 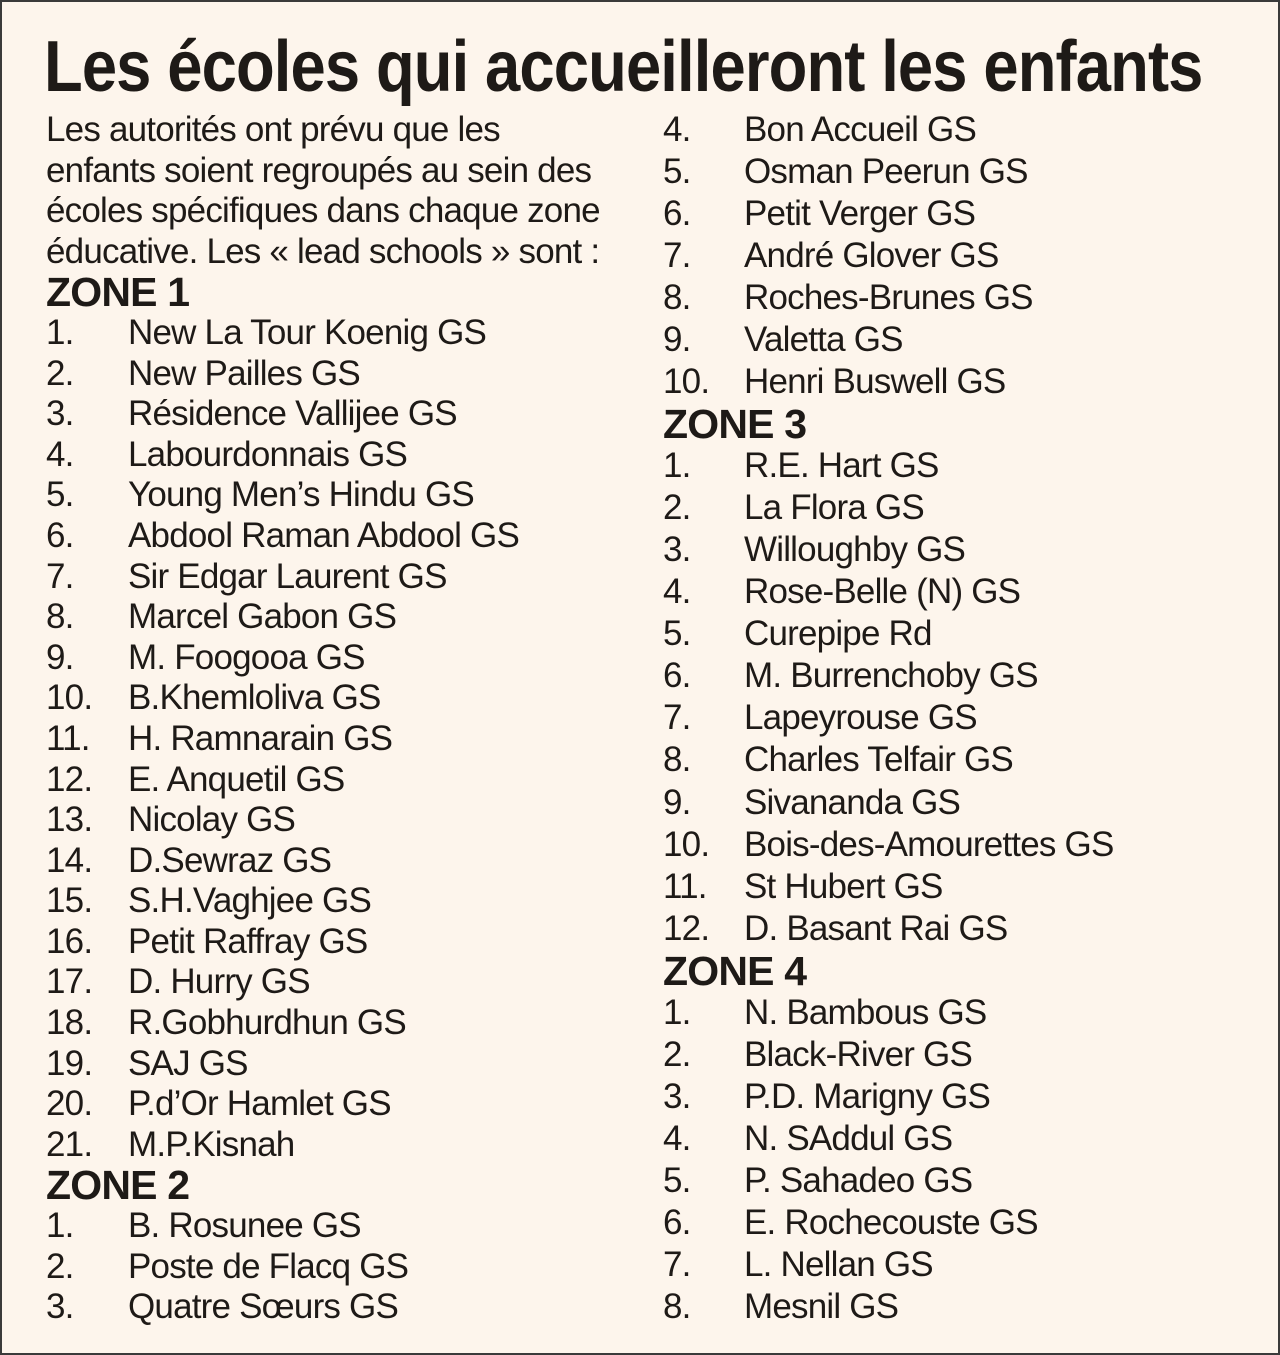 What do you see at coordinates (879, 760) in the screenshot?
I see `school-name: Charles Telfair GS` at bounding box center [879, 760].